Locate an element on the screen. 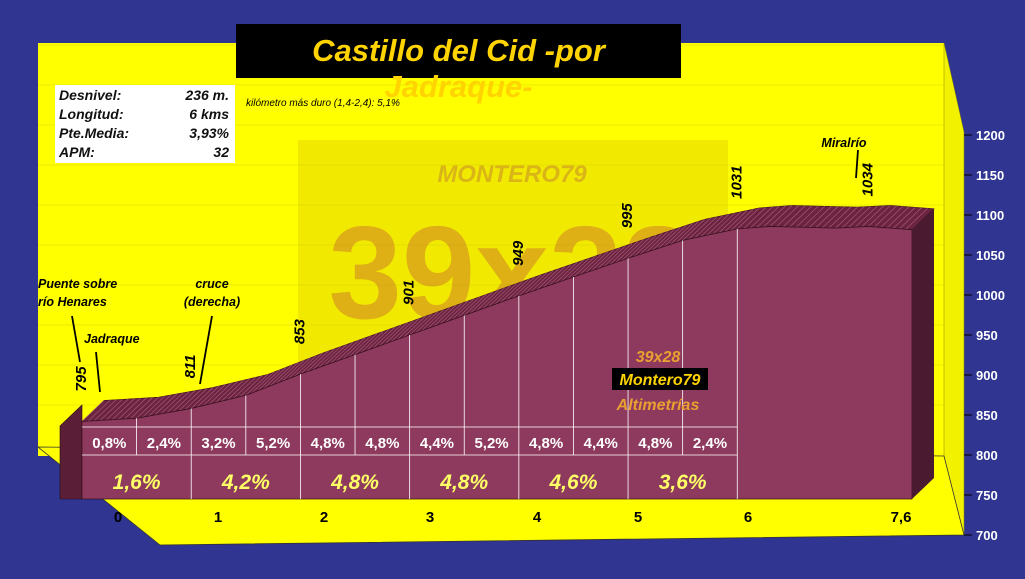 The width and height of the screenshot is (1025, 579). half-km-percent: 2,4% is located at coordinates (164, 443).